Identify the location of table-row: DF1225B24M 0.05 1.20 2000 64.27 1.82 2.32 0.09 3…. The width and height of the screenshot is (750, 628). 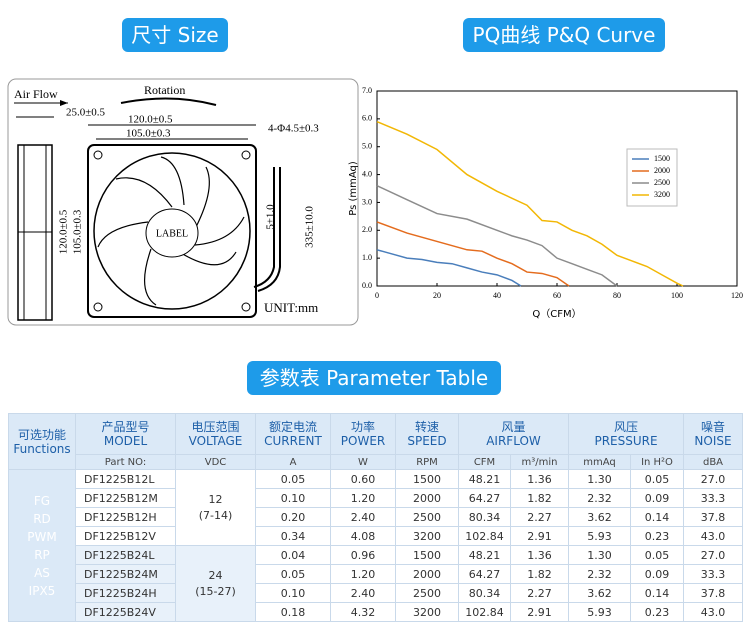
(376, 574).